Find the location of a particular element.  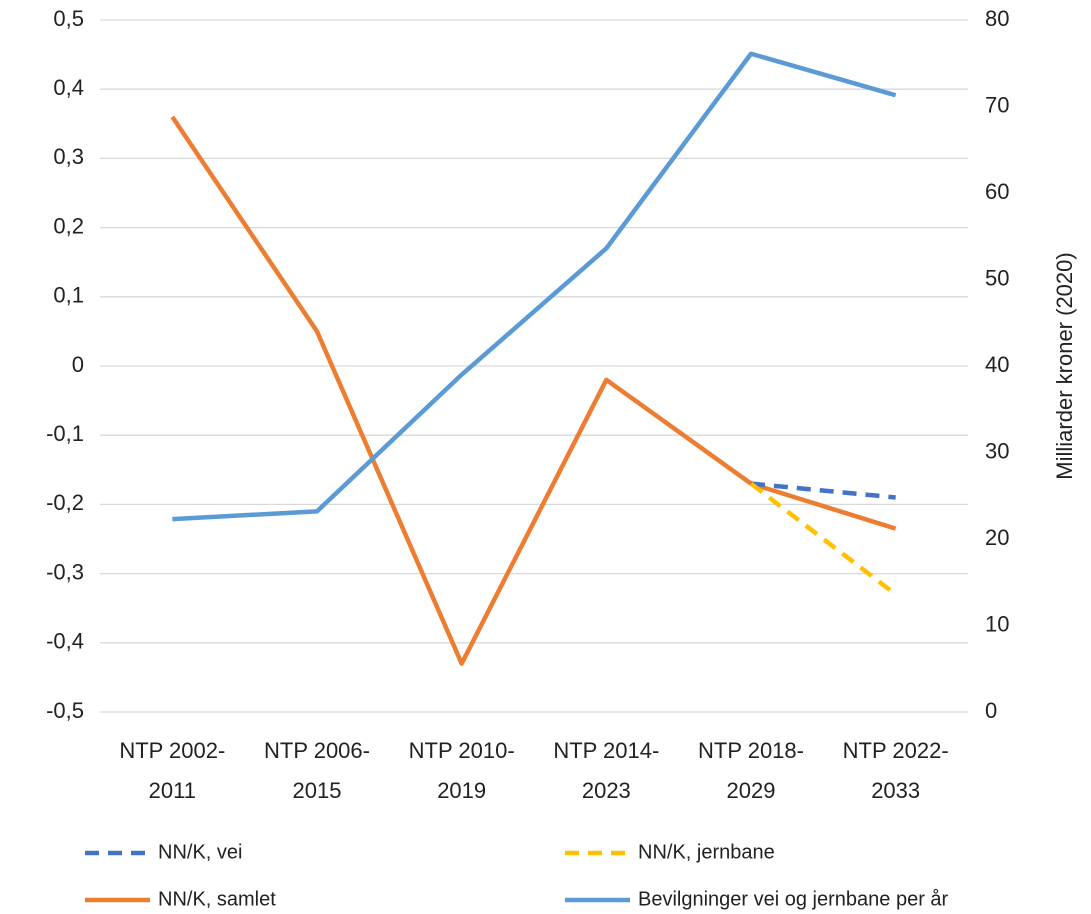

y2-tick-label: 30 is located at coordinates (997, 450).